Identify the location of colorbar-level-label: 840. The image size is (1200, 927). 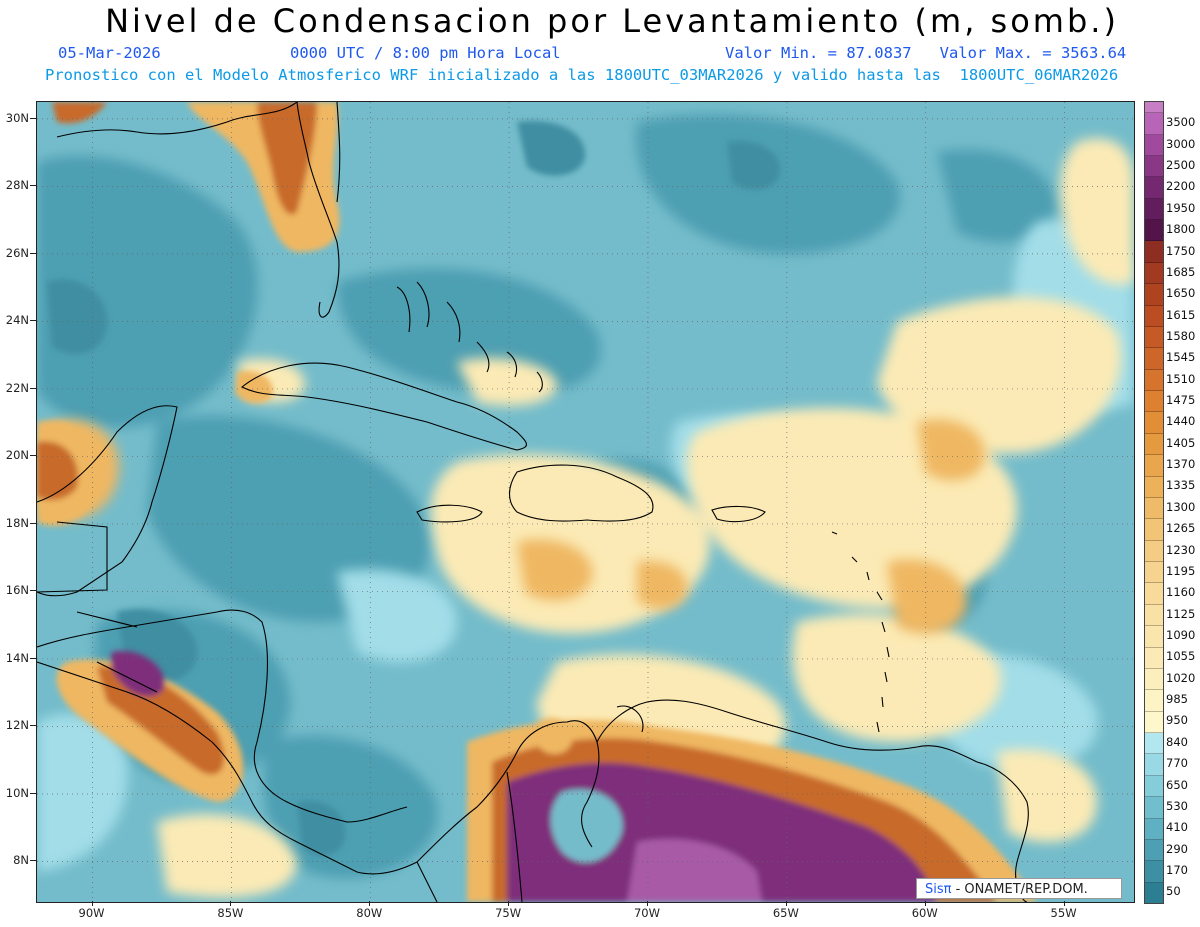
(1177, 741).